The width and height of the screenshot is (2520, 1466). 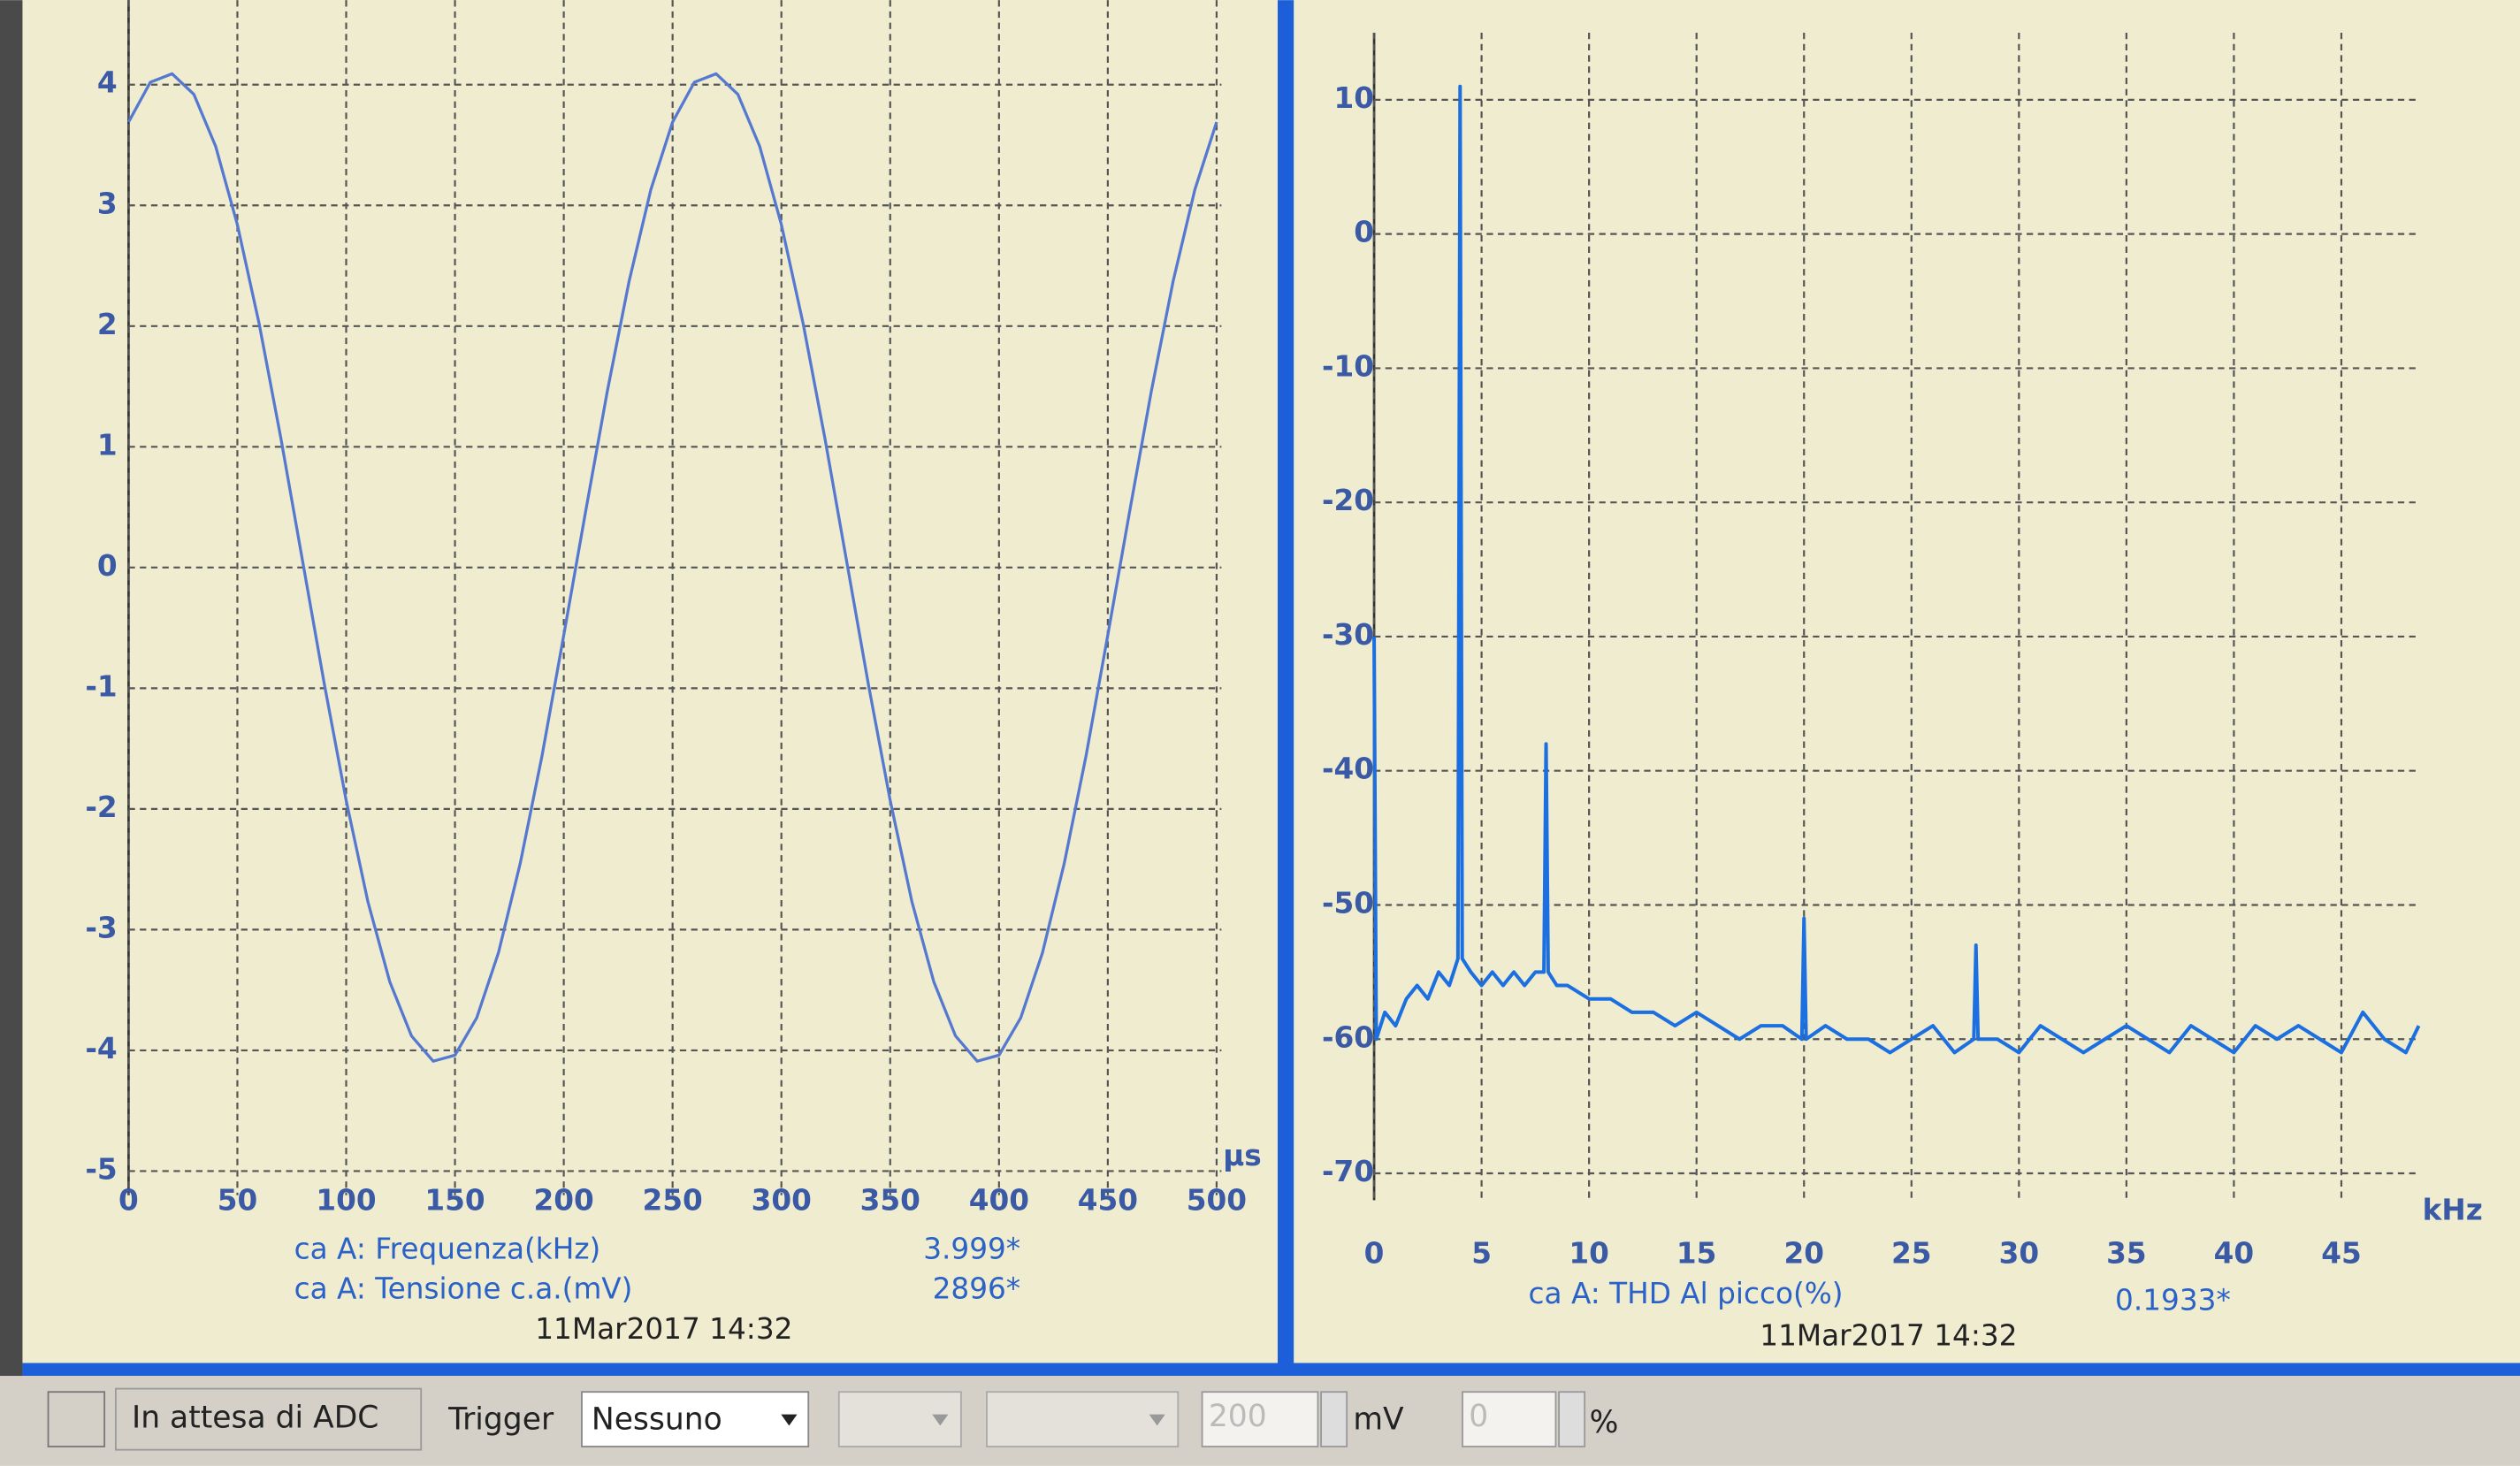 What do you see at coordinates (107, 324) in the screenshot?
I see `y-tick-label: 2` at bounding box center [107, 324].